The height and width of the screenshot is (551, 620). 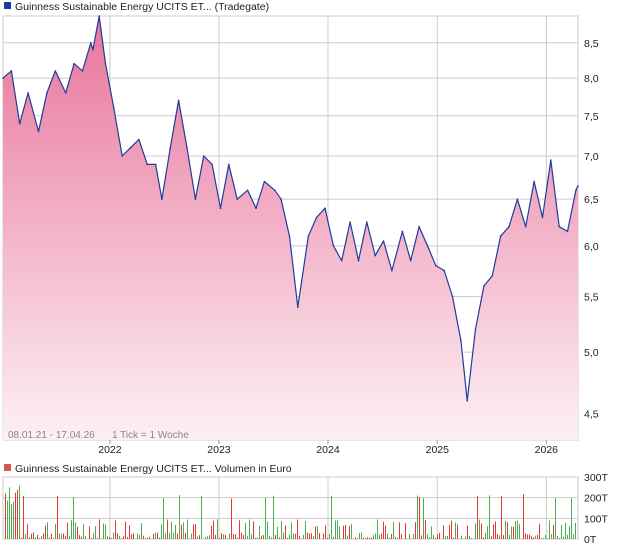 What do you see at coordinates (591, 247) in the screenshot?
I see `price-y-tick-label: 6,0` at bounding box center [591, 247].